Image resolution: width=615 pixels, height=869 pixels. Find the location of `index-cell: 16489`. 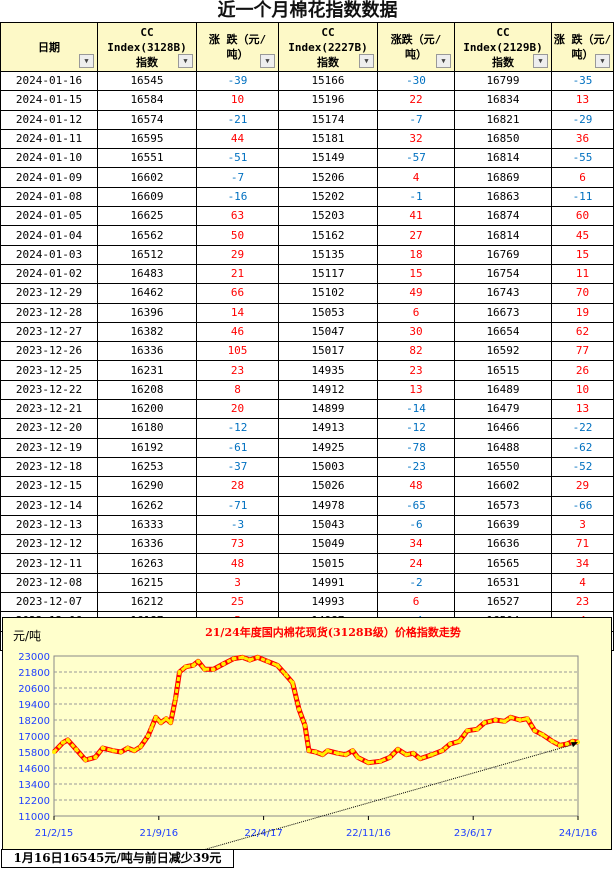

index-cell: 16489 is located at coordinates (503, 390).